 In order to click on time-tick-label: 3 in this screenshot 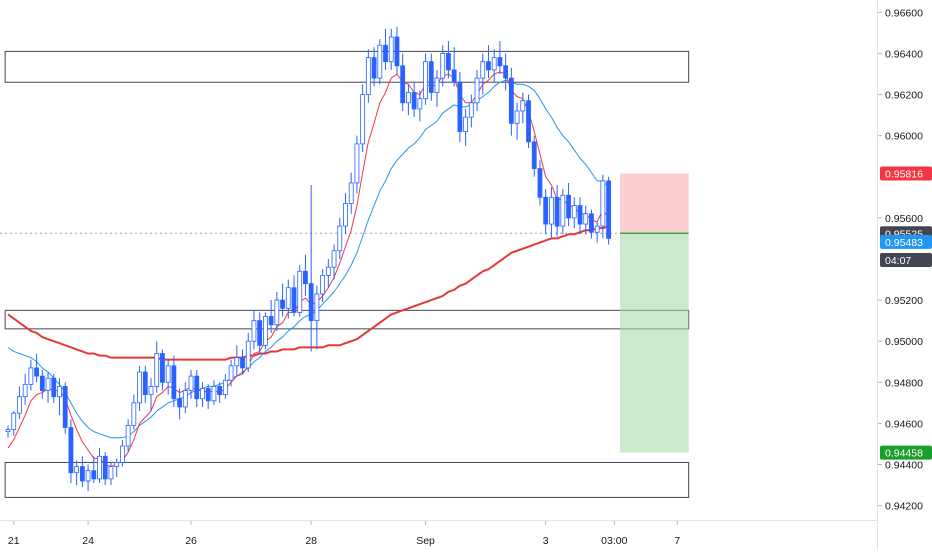, I will do `click(546, 541)`.